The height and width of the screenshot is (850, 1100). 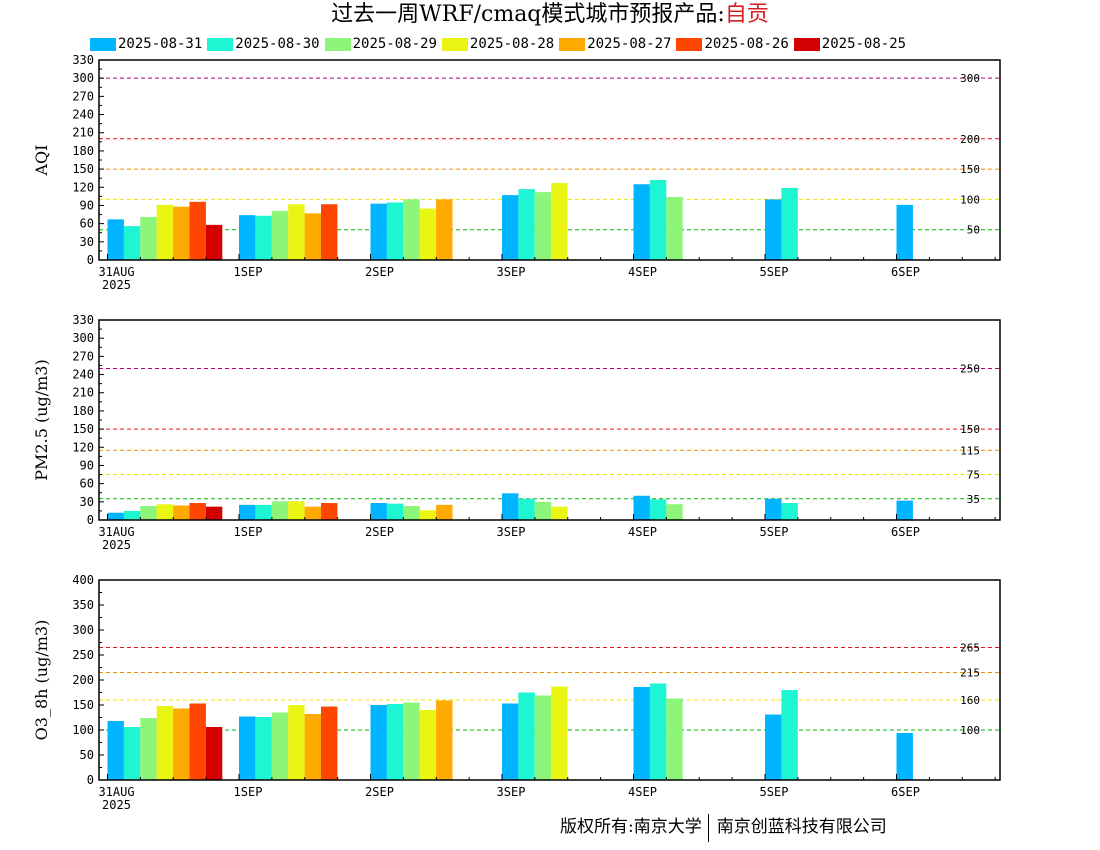 I want to click on legend-label: 2025-08-27, so click(x=629, y=44).